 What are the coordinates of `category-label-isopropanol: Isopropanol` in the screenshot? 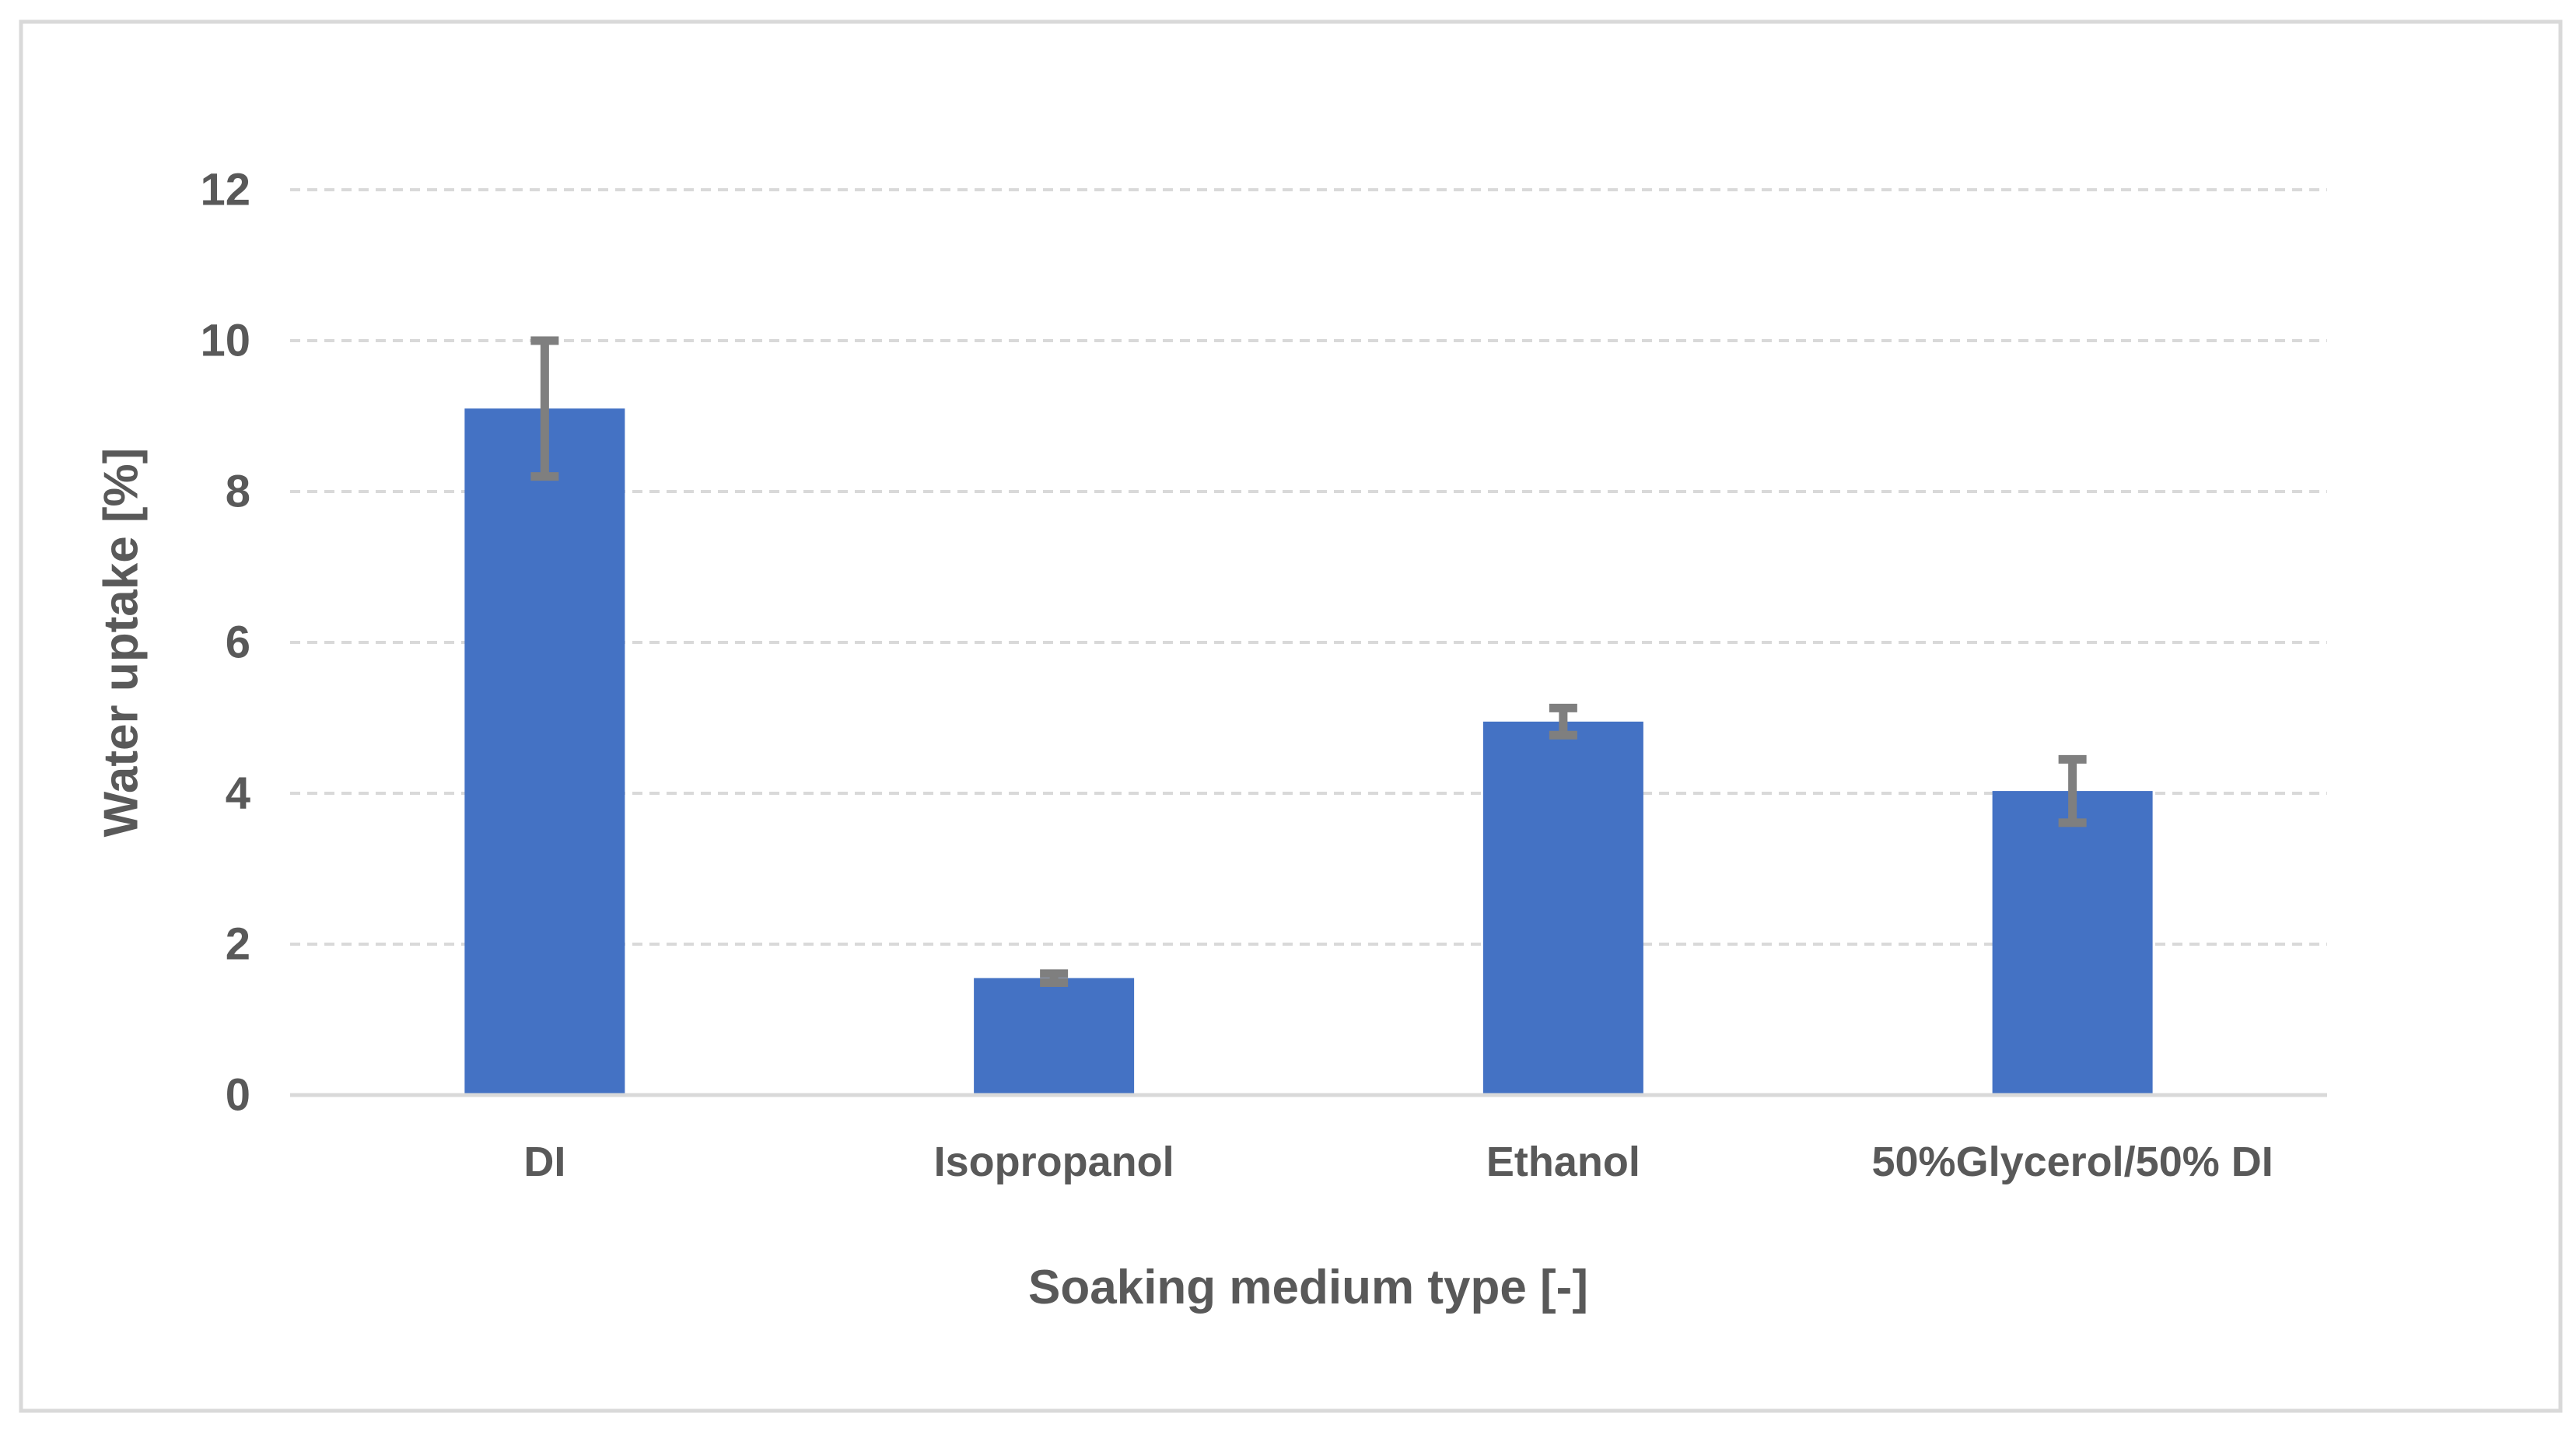 It's located at (1054, 1162).